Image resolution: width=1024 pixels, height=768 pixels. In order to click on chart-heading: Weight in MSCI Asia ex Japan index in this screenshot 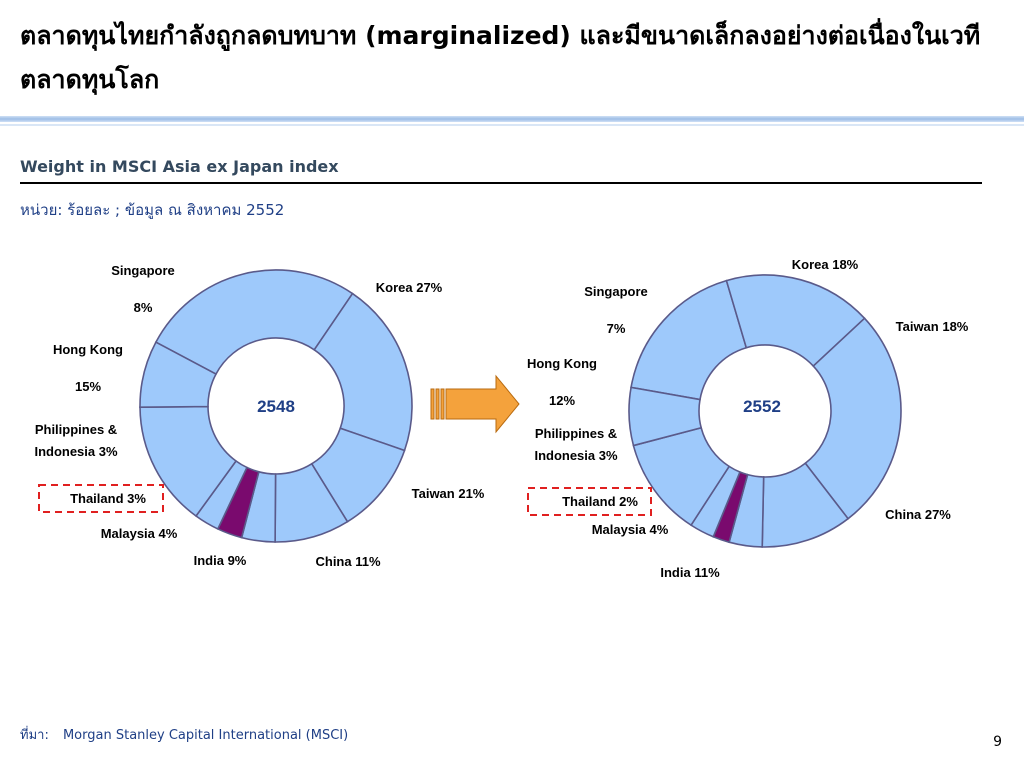, I will do `click(179, 166)`.